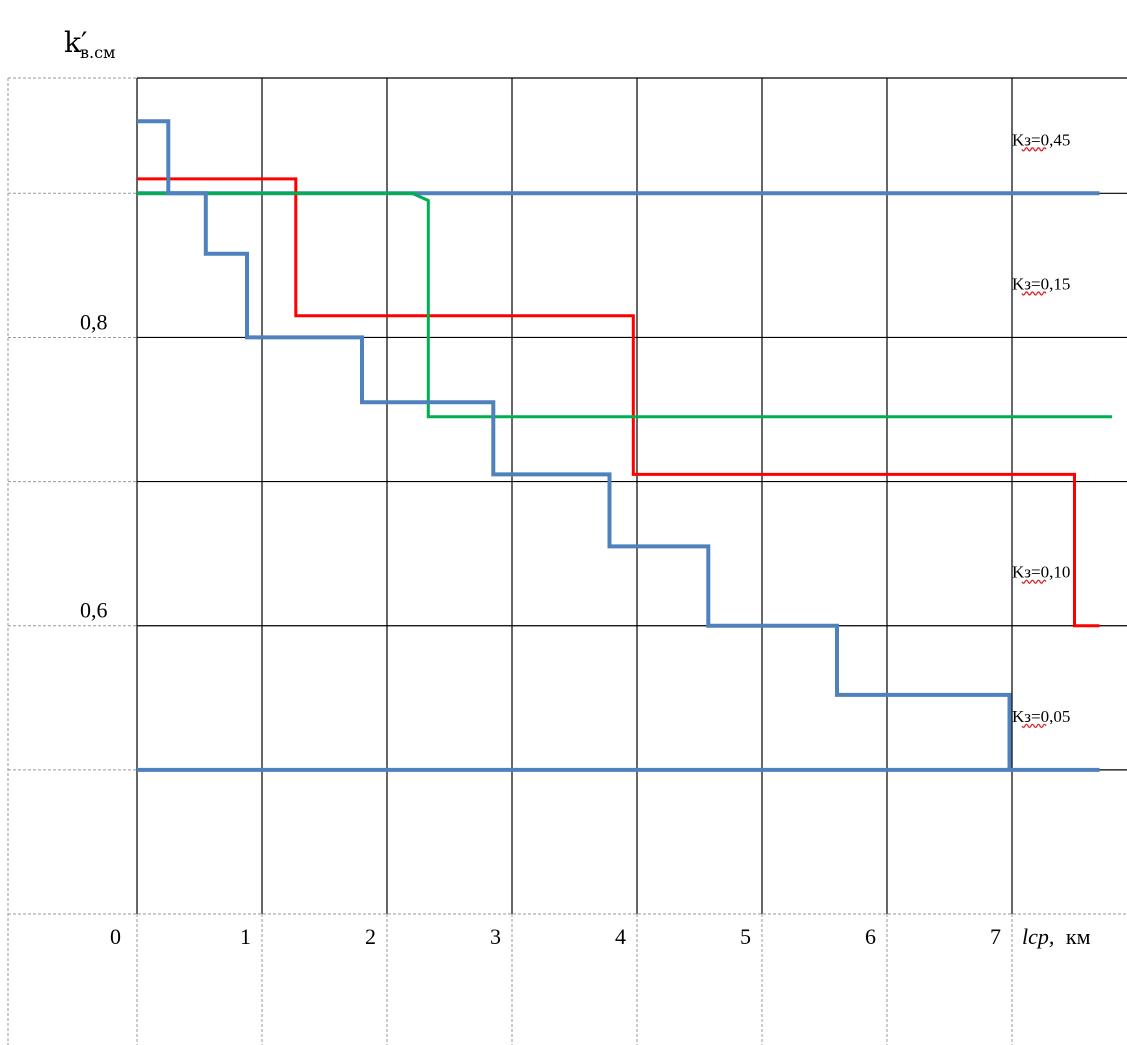 This screenshot has width=1127, height=1045. What do you see at coordinates (94, 321) in the screenshot?
I see `y-tick-label: 0,8` at bounding box center [94, 321].